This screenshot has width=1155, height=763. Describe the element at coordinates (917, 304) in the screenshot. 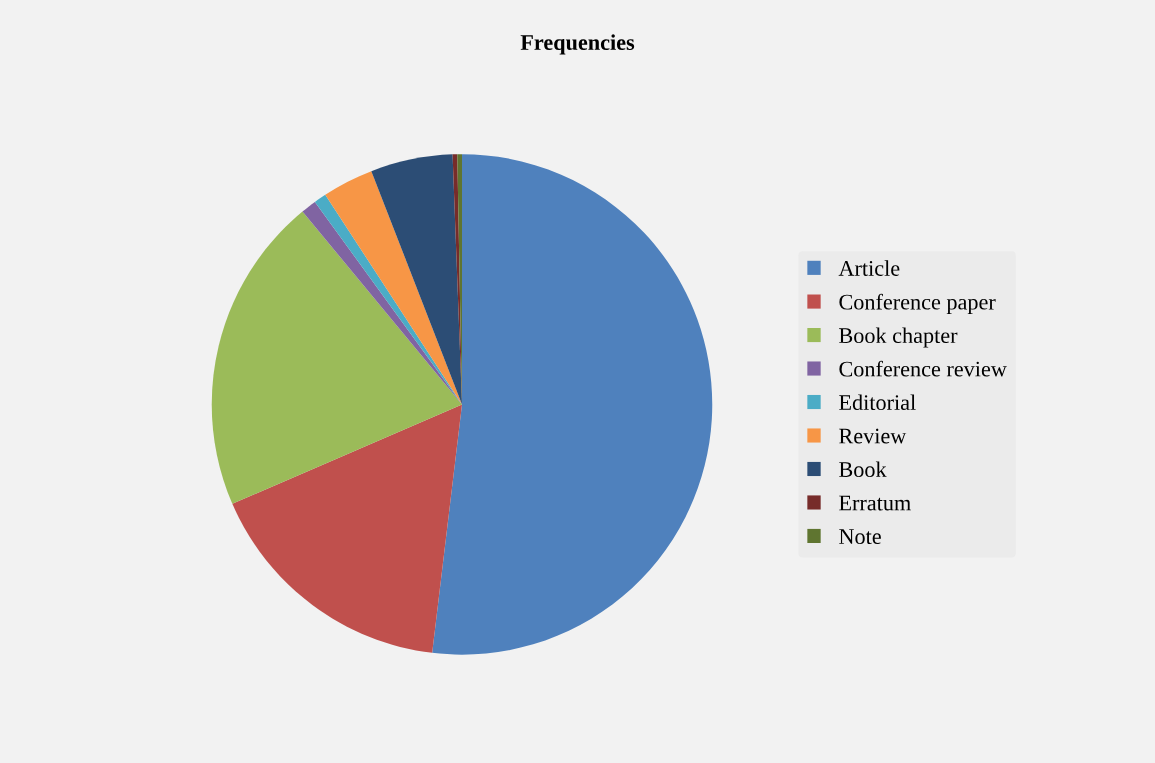

I see `legend-label: Conference paper` at that location.